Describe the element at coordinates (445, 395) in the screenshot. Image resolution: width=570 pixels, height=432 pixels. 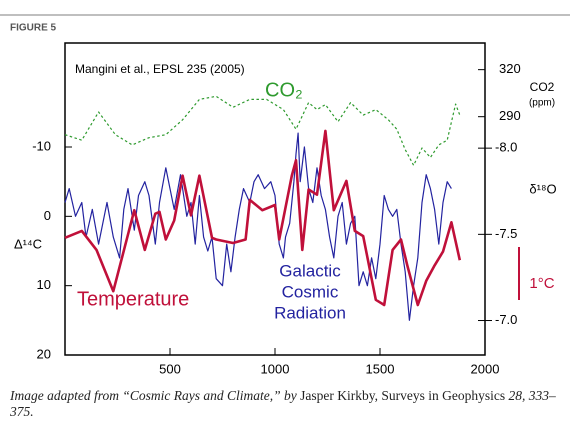
I see `caption-text: Surveys in Geophysics` at that location.